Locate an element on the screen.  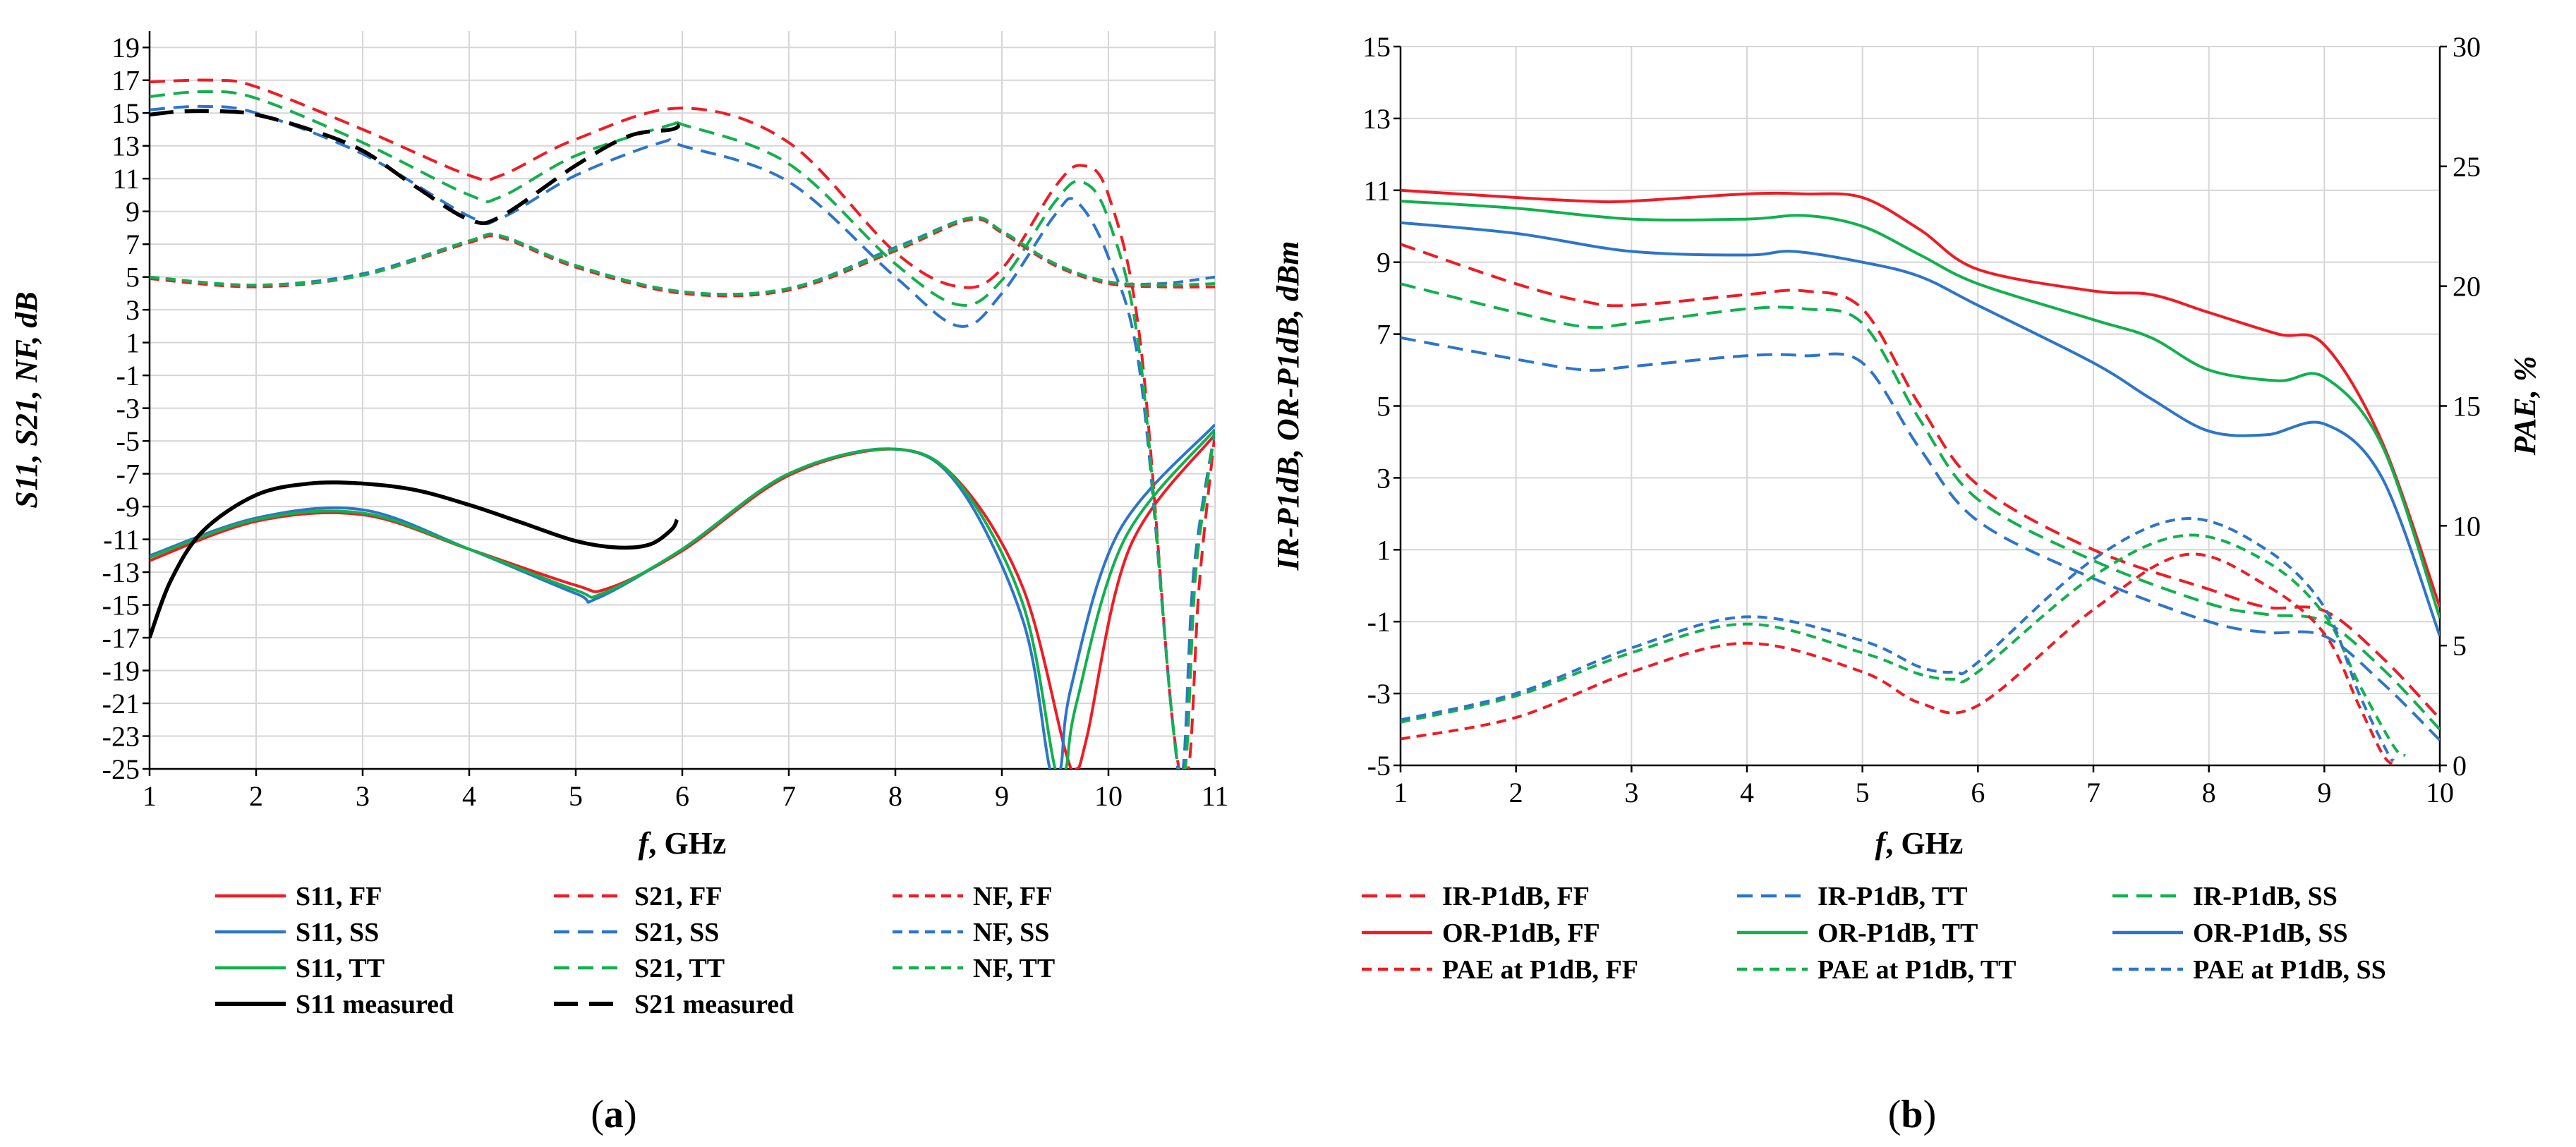
legend-label: S11, TT is located at coordinates (341, 968).